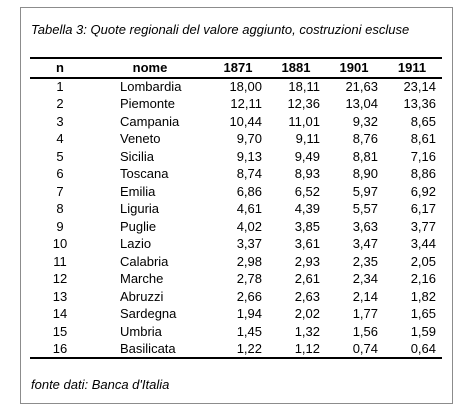 This screenshot has width=475, height=412. I want to click on cell-n: 16, so click(60, 348).